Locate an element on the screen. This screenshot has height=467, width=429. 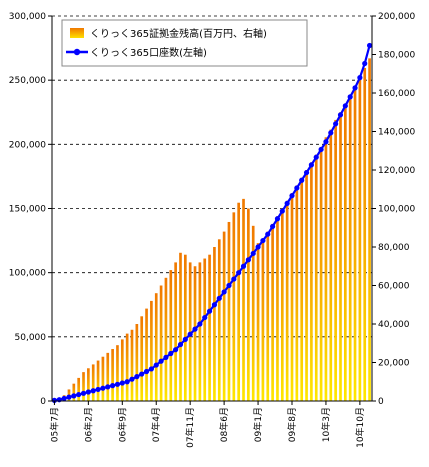
right-tick-label: 40,000 is located at coordinates (394, 325).